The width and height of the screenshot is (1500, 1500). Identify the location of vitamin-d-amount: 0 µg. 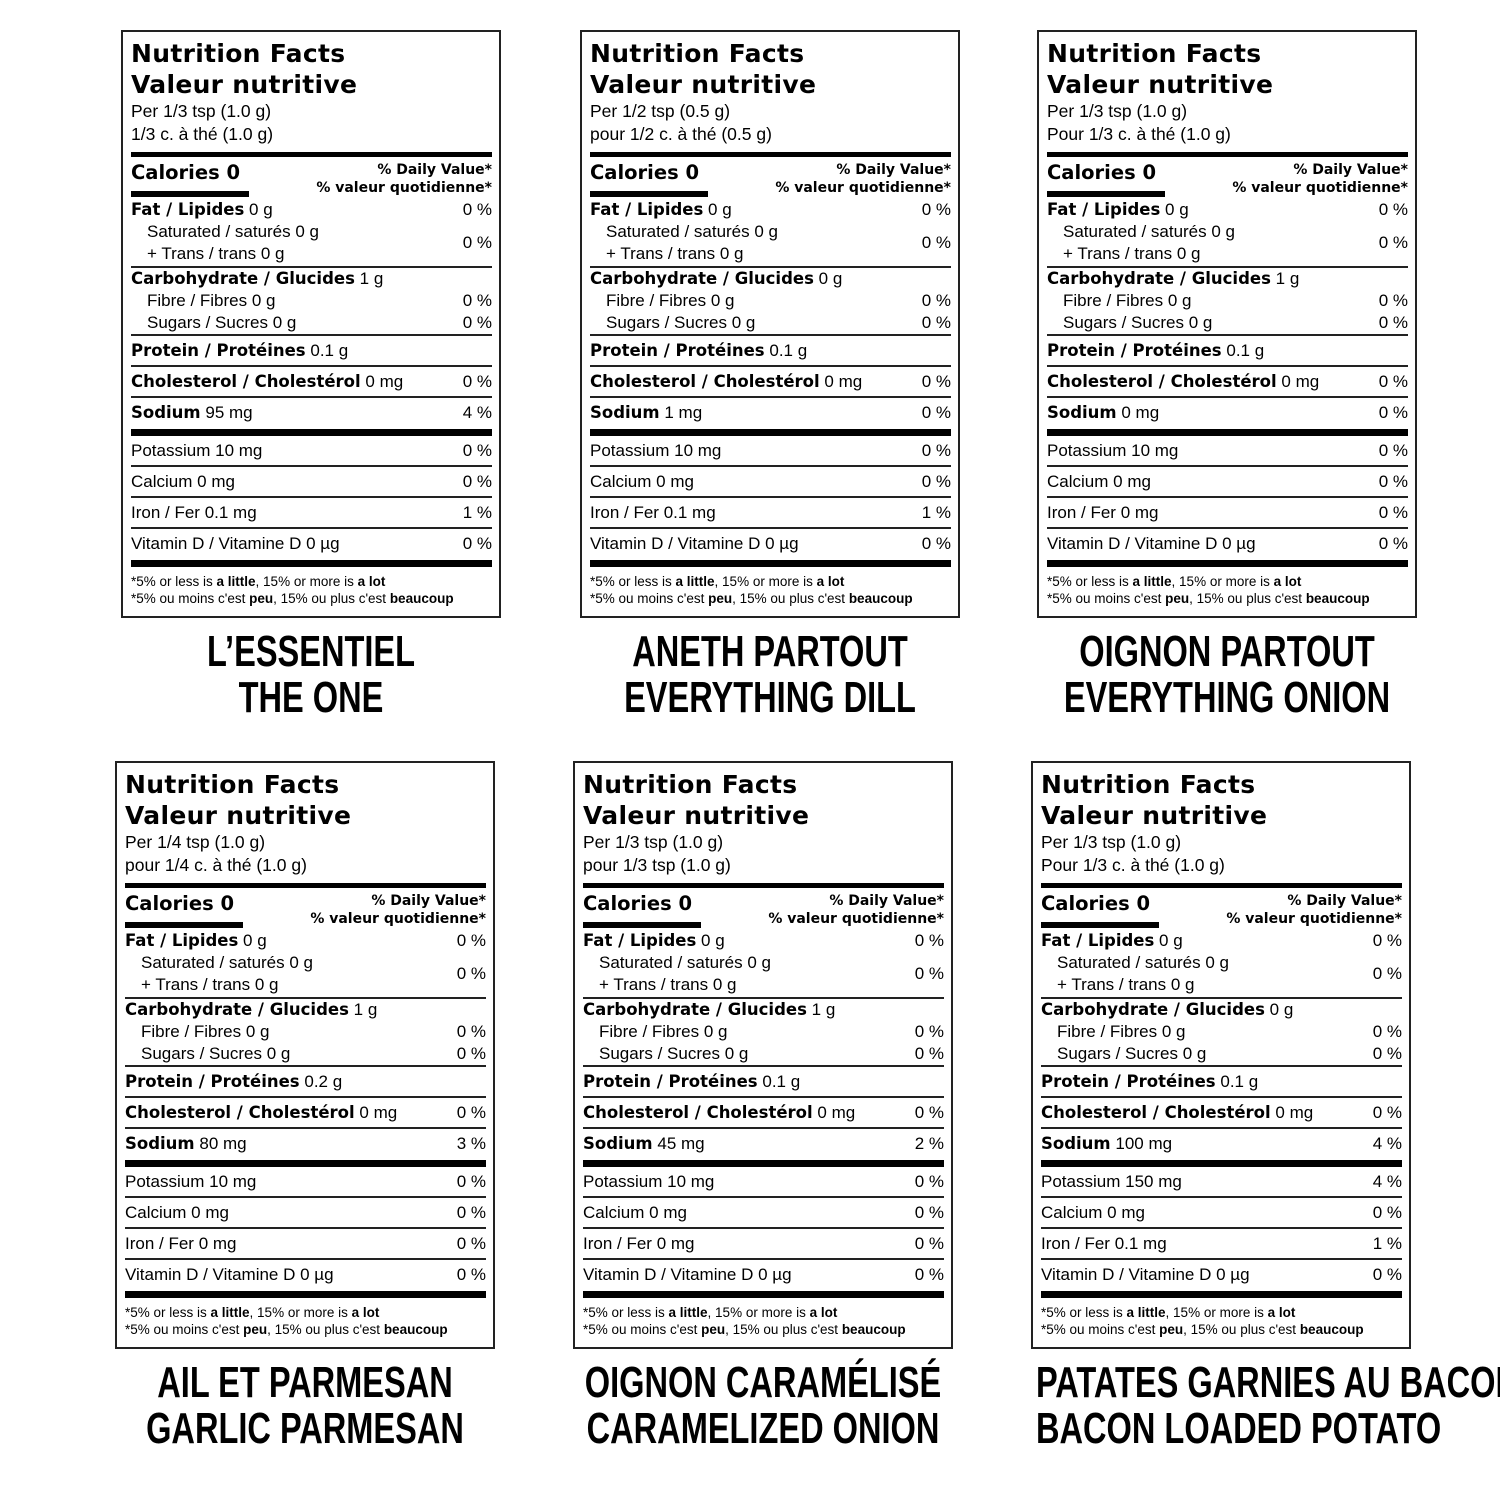
(323, 543).